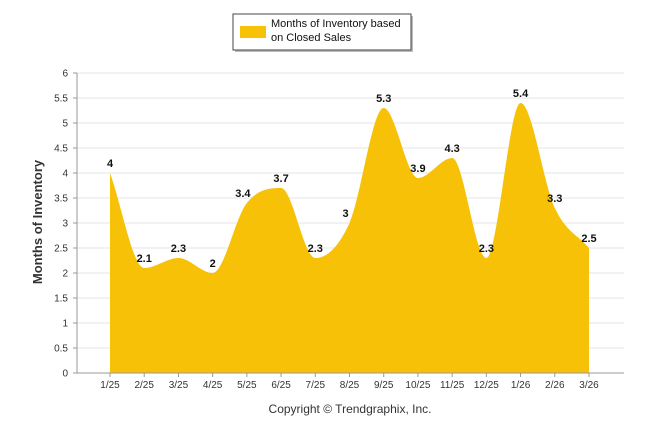 This screenshot has height=434, width=646. What do you see at coordinates (65, 124) in the screenshot?
I see `y-tick-label: 5` at bounding box center [65, 124].